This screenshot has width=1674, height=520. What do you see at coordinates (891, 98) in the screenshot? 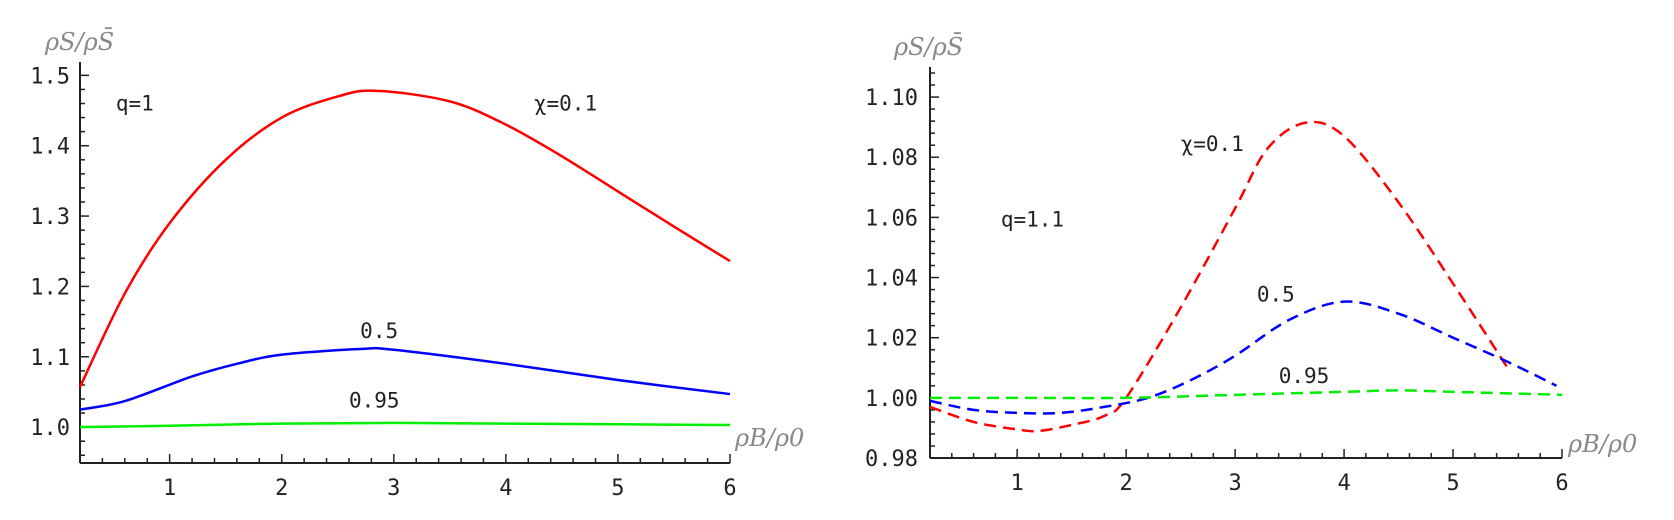
I see `y-tick-label: 1.10` at bounding box center [891, 98].